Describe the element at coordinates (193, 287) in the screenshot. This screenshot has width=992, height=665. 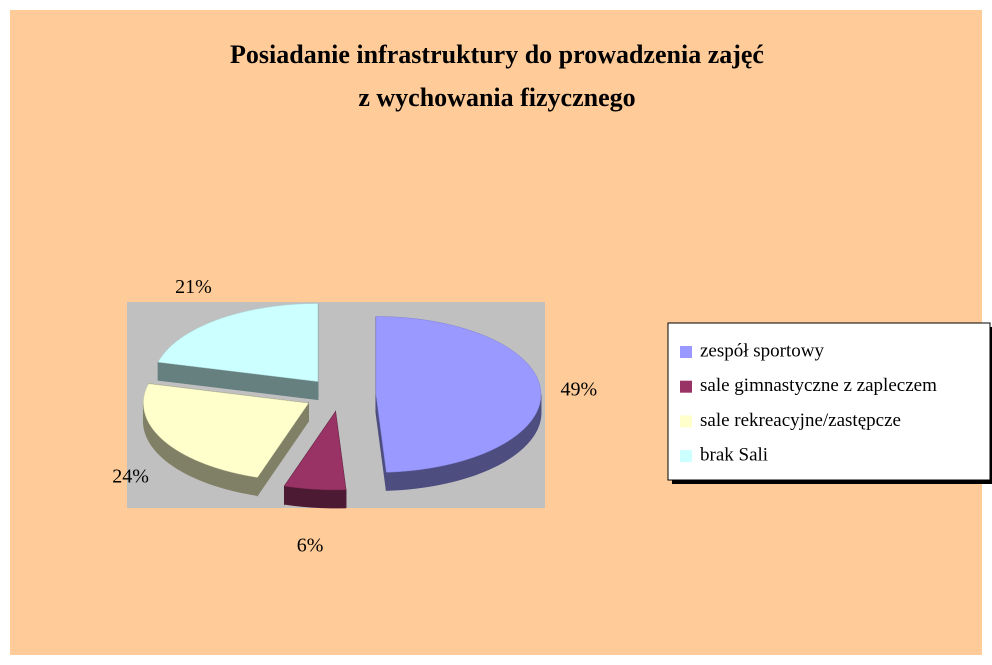
I see `data-label: 21%` at that location.